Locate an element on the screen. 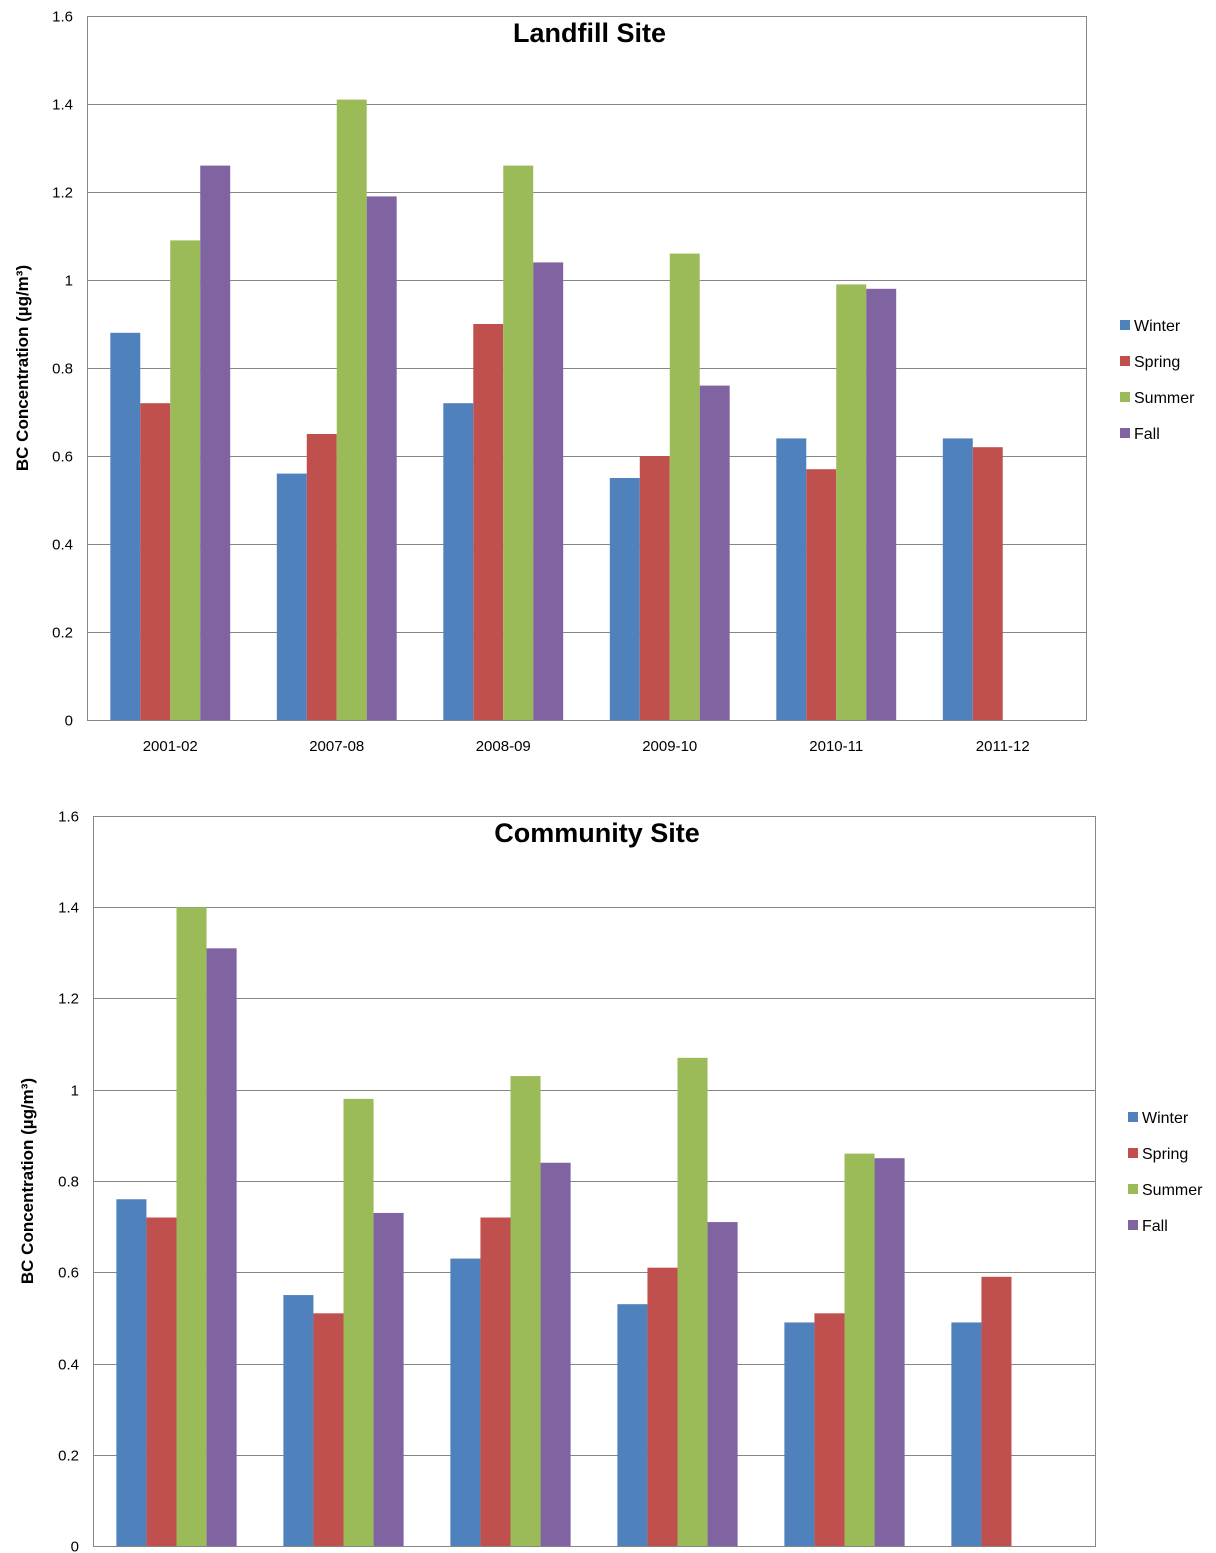 This screenshot has height=1553, width=1216. x-tick-label: 2008-09 is located at coordinates (503, 746).